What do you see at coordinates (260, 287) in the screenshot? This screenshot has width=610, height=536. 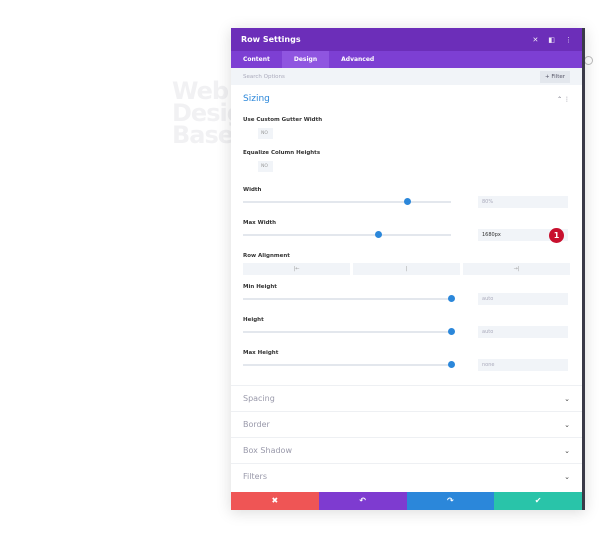 I see `min-height-label: Min Height` at bounding box center [260, 287].